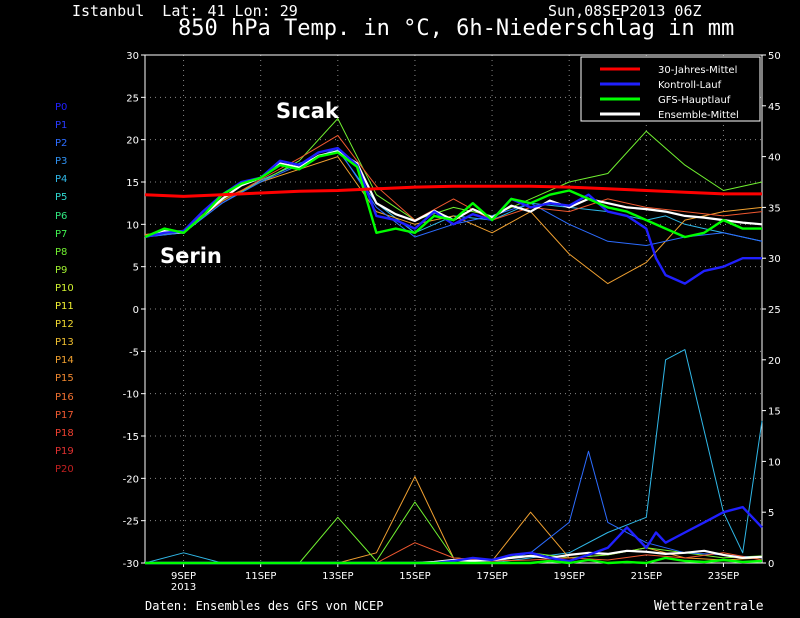 Image resolution: width=800 pixels, height=618 pixels. I want to click on temp-line-30-jahres-mittel, so click(453, 191).